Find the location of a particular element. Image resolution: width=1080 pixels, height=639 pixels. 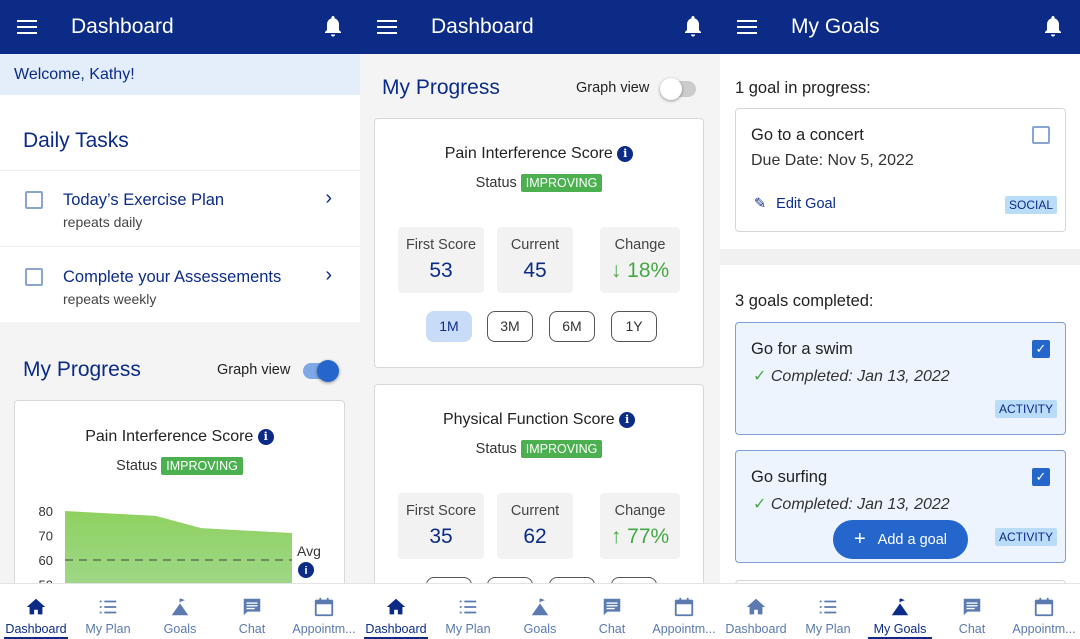

plus-icon: + is located at coordinates (859, 539).